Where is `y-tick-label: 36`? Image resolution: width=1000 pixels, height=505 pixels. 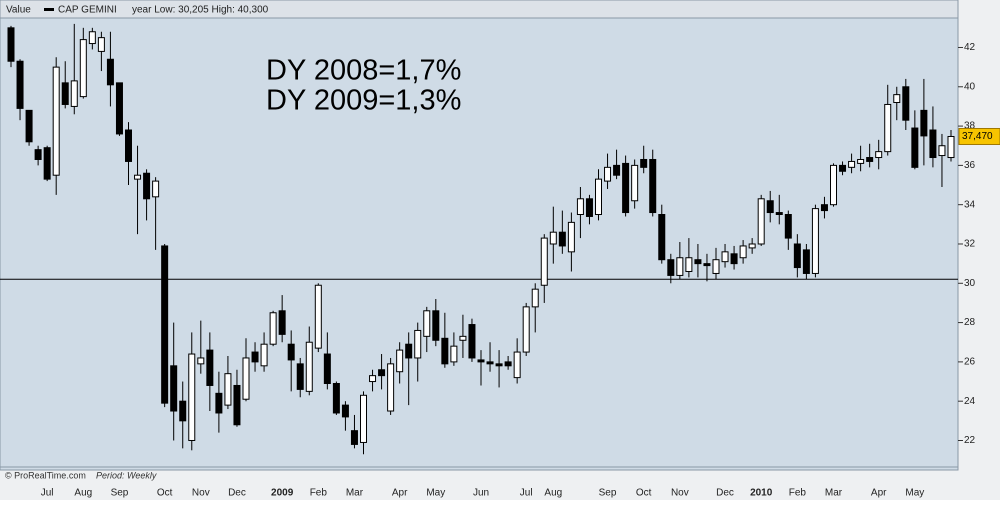 y-tick-label: 36 is located at coordinates (970, 165).